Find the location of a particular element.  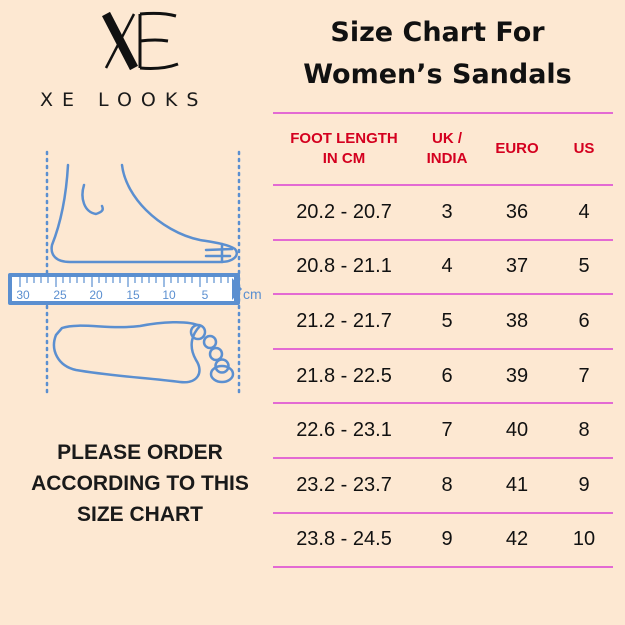

order-instruction-line: PLEASE ORDER is located at coordinates (140, 452).